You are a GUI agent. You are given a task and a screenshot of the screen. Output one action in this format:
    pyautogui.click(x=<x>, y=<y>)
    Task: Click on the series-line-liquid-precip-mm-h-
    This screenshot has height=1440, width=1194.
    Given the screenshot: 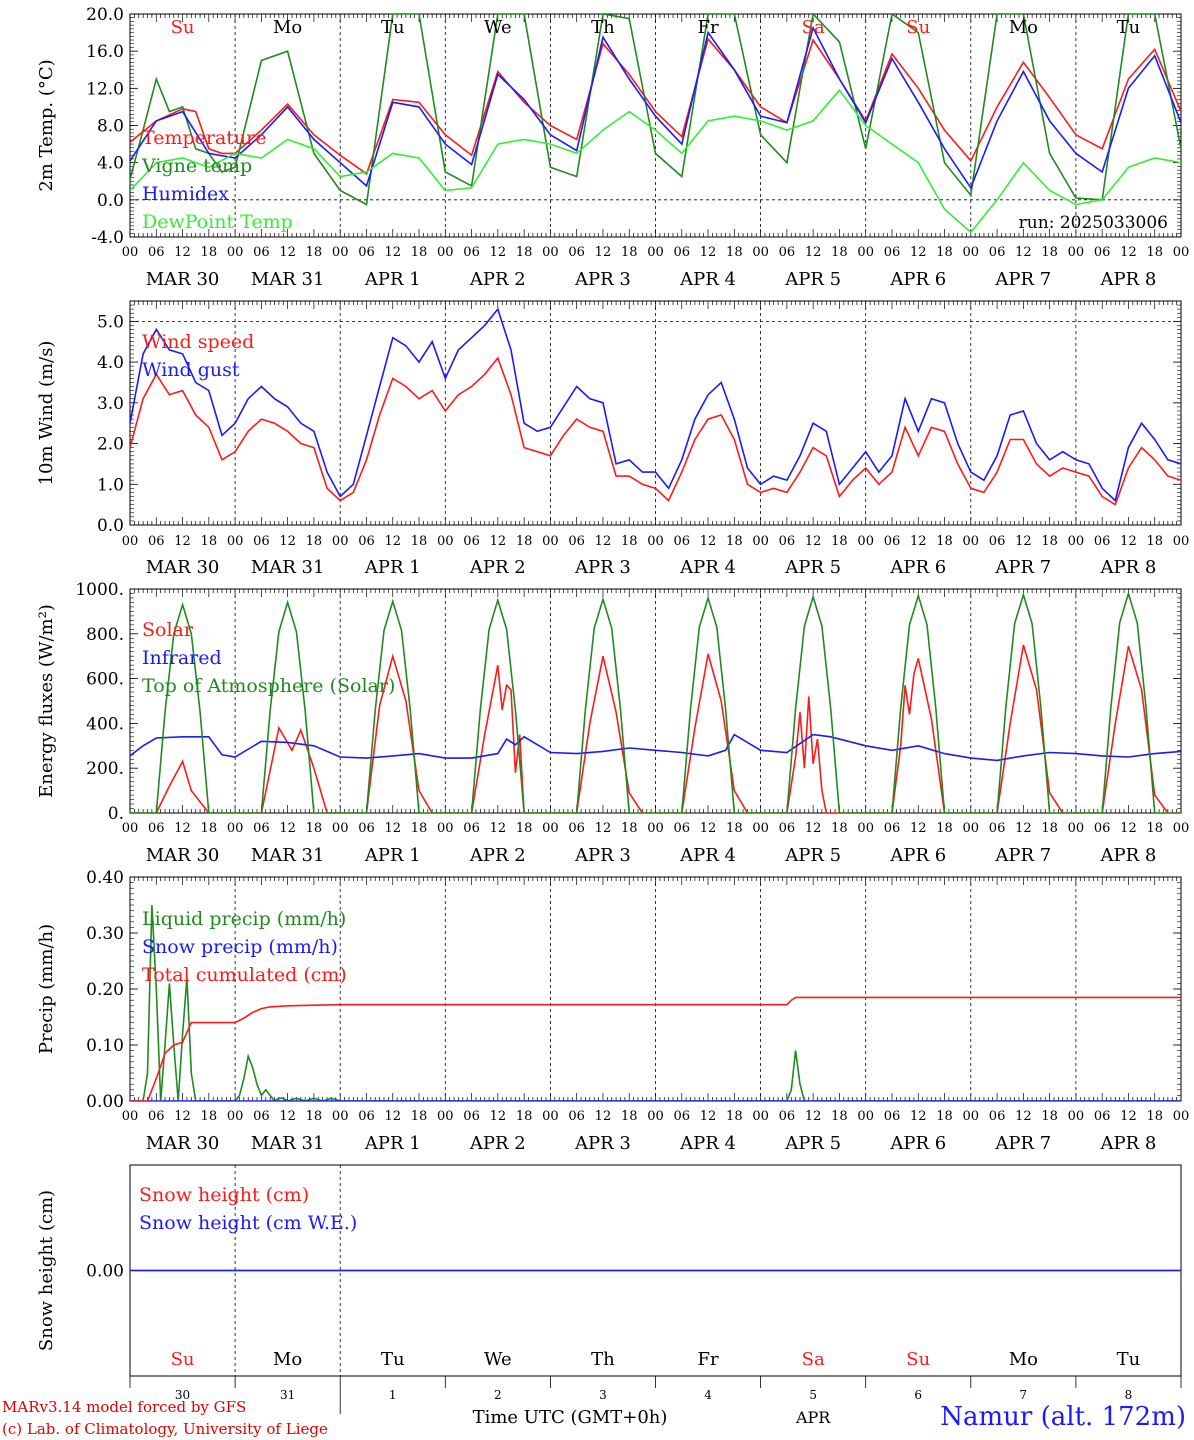 What is the action you would take?
    pyautogui.click(x=655, y=1002)
    